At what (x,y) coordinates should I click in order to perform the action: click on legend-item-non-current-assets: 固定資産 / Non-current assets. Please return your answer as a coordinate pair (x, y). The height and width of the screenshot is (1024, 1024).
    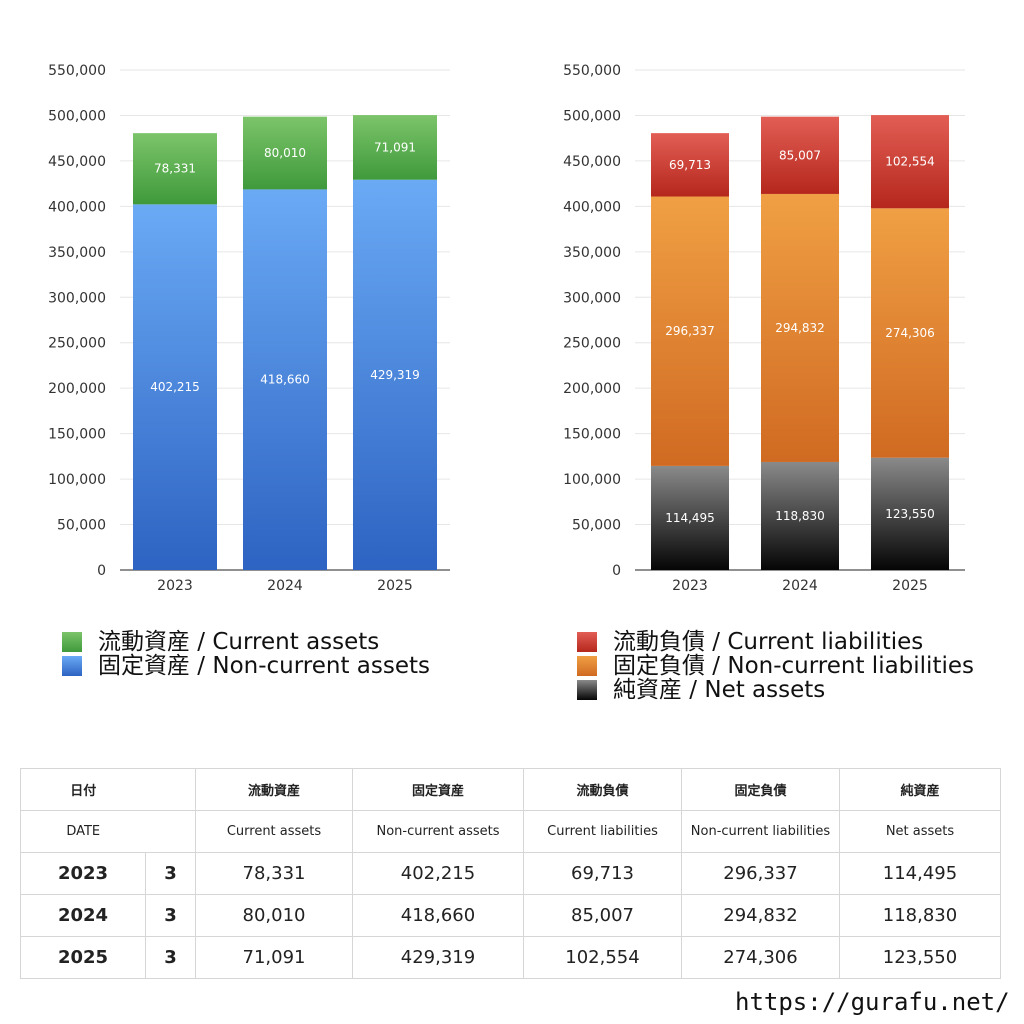
    Looking at the image, I should click on (246, 666).